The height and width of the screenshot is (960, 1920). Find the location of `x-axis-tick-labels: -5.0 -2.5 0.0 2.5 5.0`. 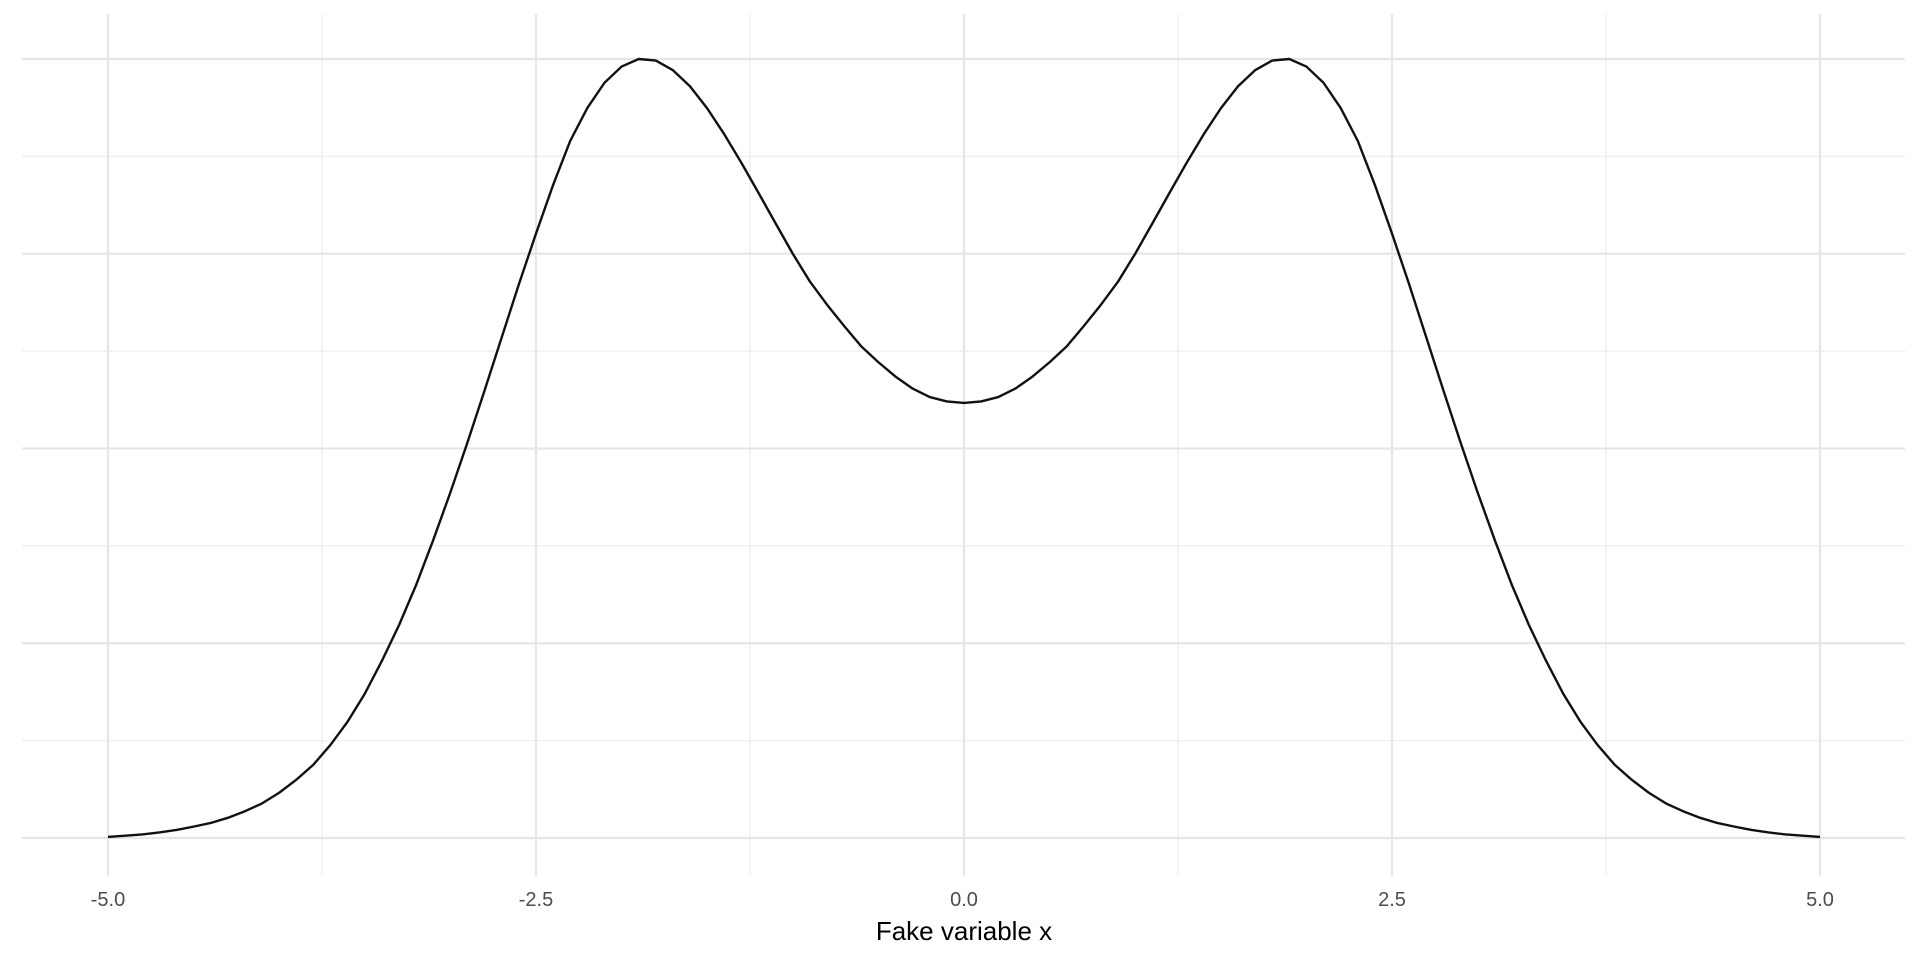

x-axis-tick-labels: -5.0 -2.5 0.0 2.5 5.0 is located at coordinates (962, 900).